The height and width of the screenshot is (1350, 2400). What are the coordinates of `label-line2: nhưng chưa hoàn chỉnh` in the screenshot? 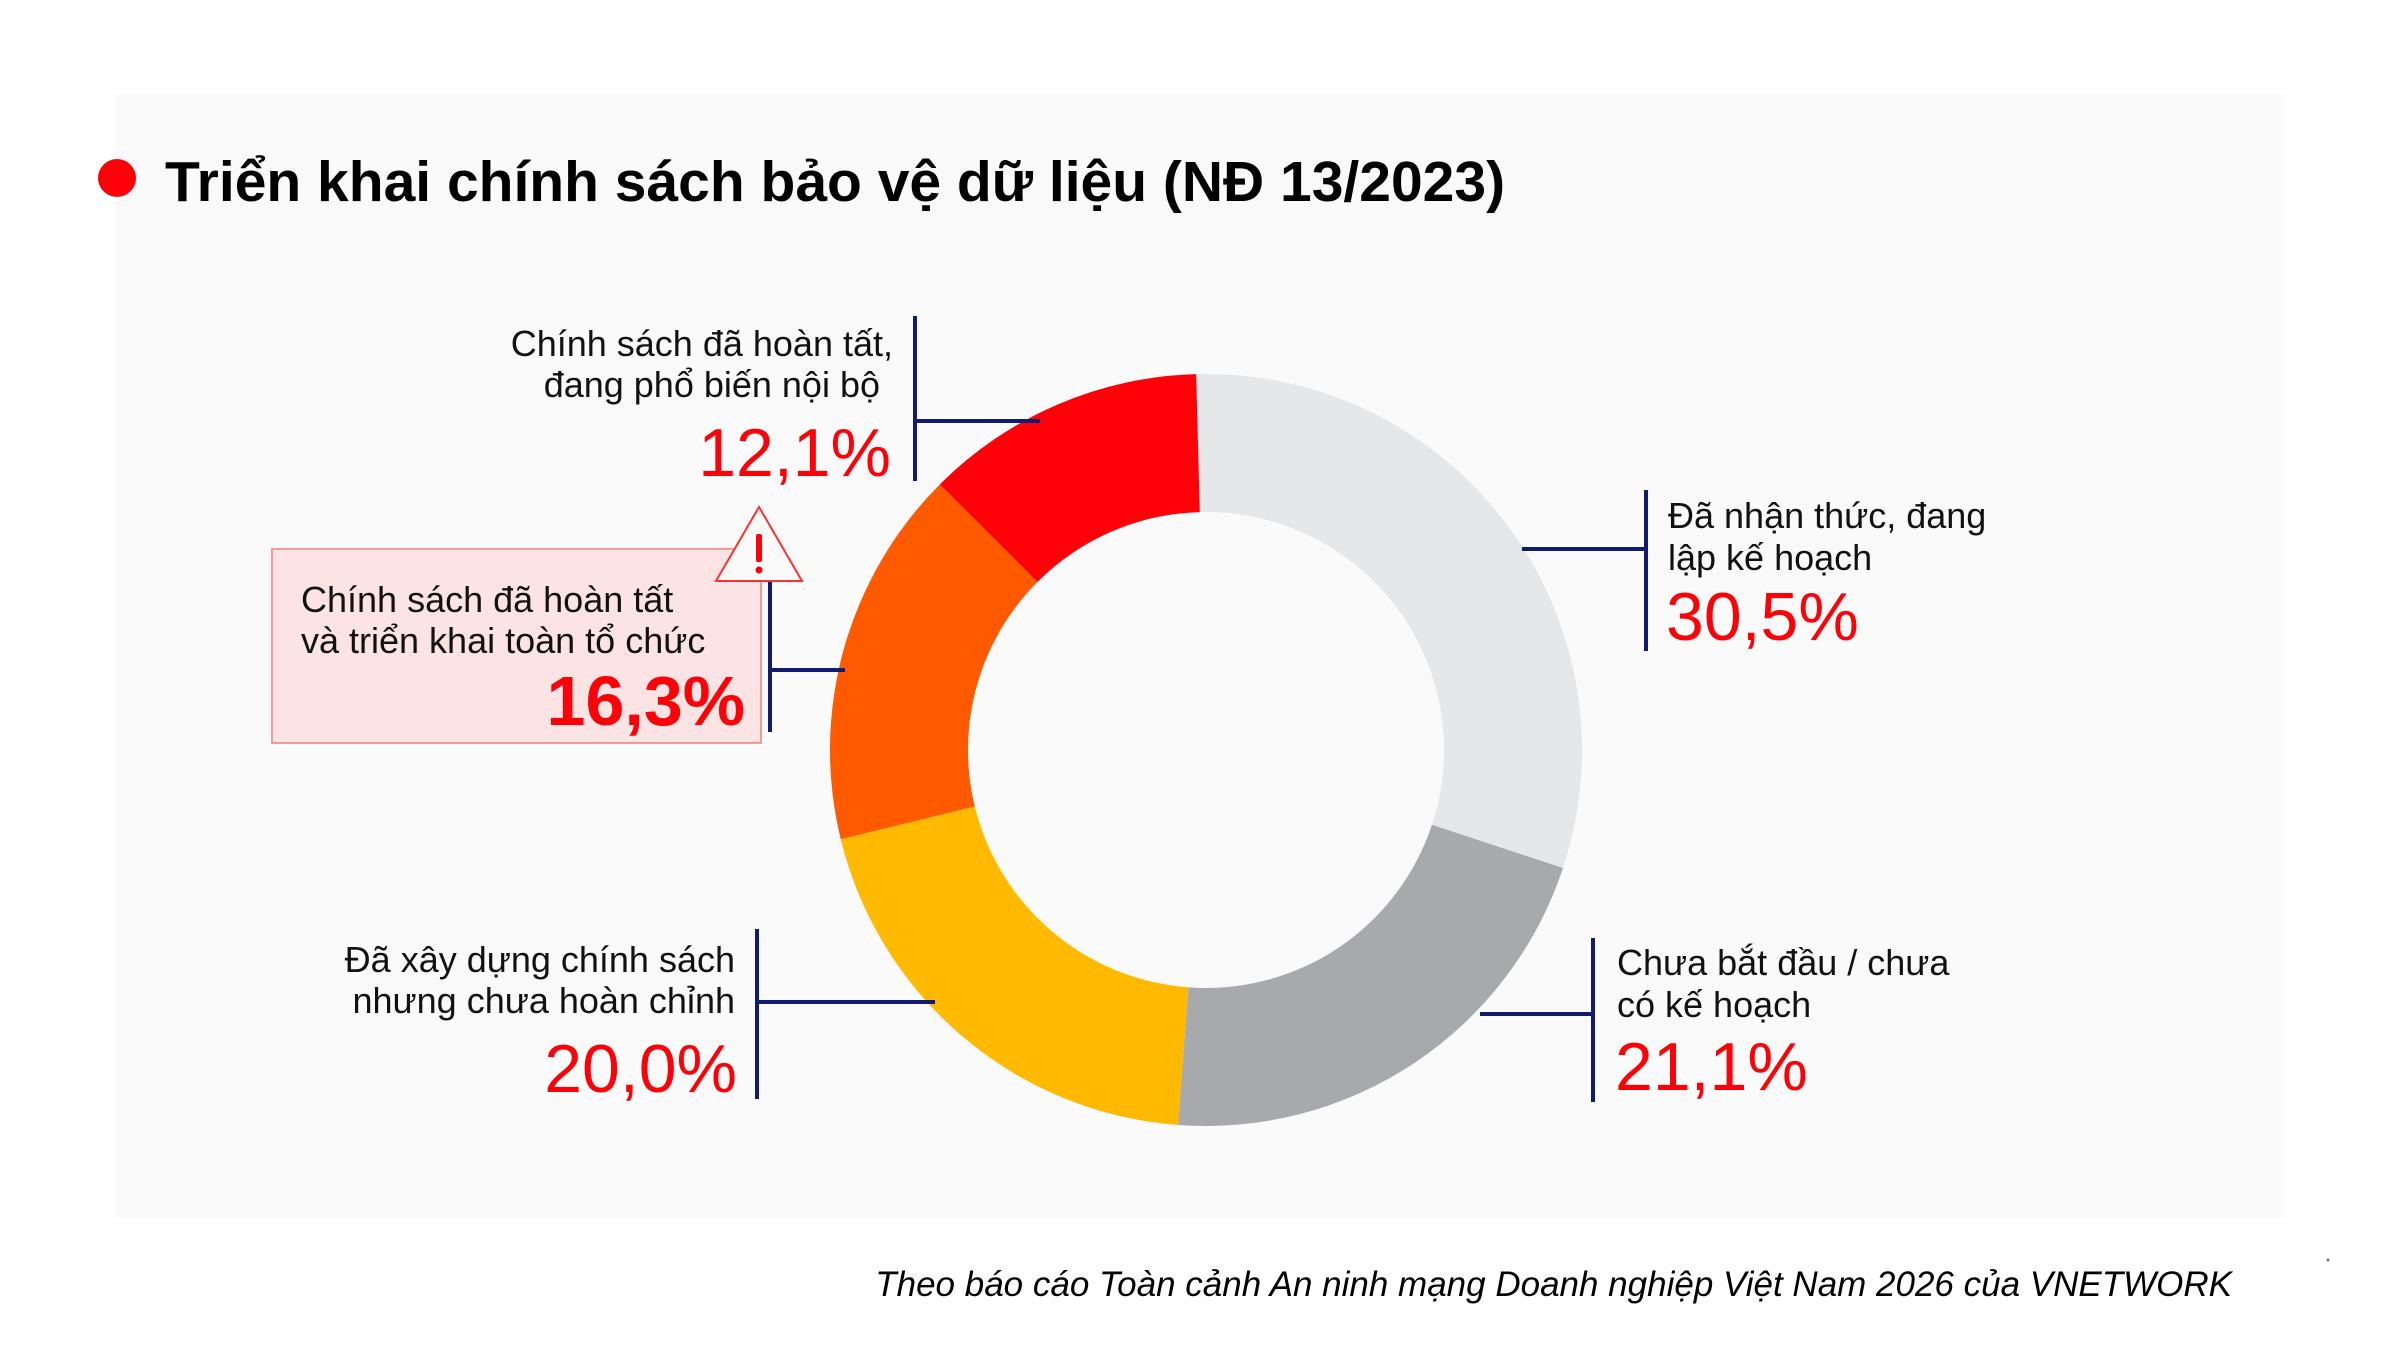 It's located at (544, 1000).